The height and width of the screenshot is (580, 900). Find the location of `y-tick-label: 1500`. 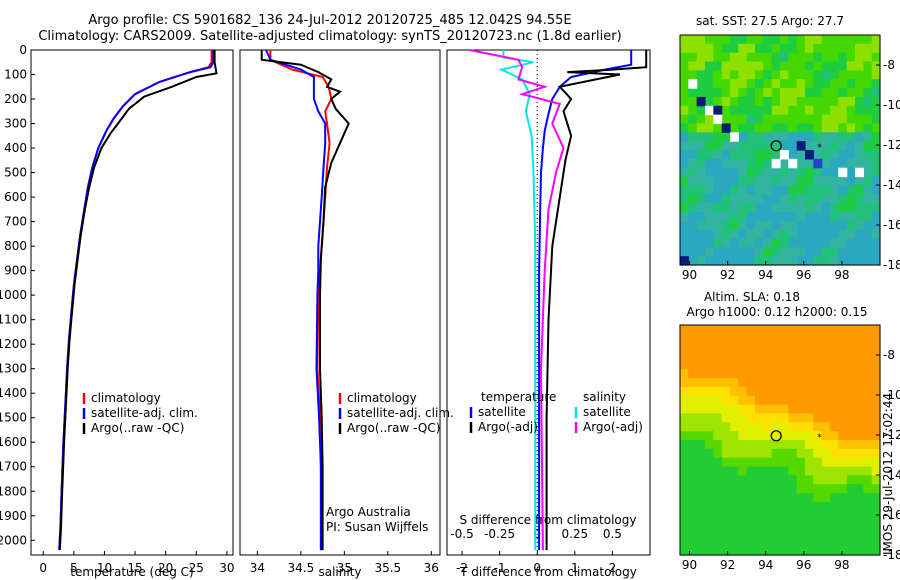

y-tick-label: 1500 is located at coordinates (13, 418).